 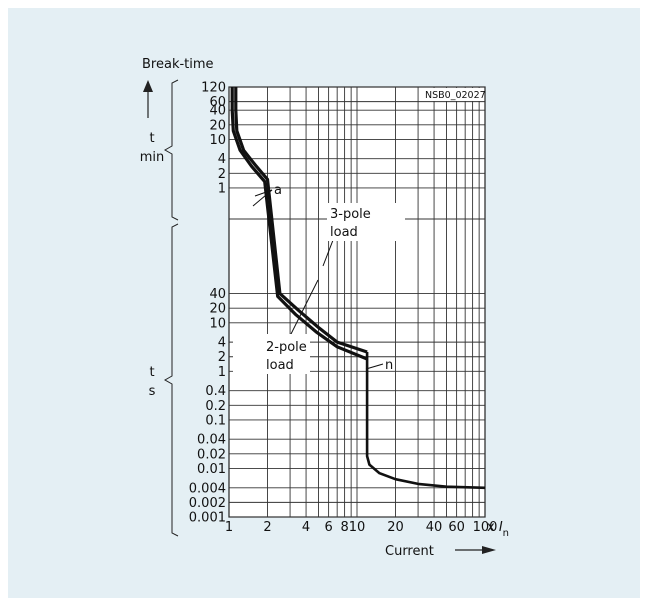 I want to click on y-tick-label-s: 20, so click(x=217, y=309).